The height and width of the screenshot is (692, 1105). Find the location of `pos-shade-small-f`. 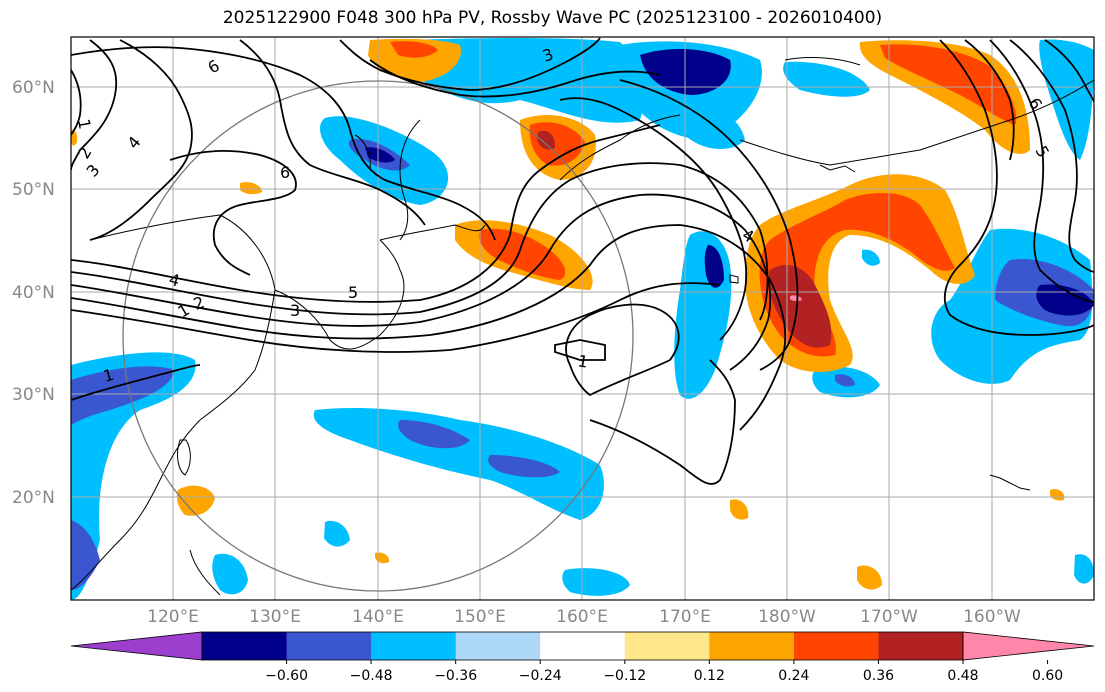

pos-shade-small-f is located at coordinates (1057, 495).